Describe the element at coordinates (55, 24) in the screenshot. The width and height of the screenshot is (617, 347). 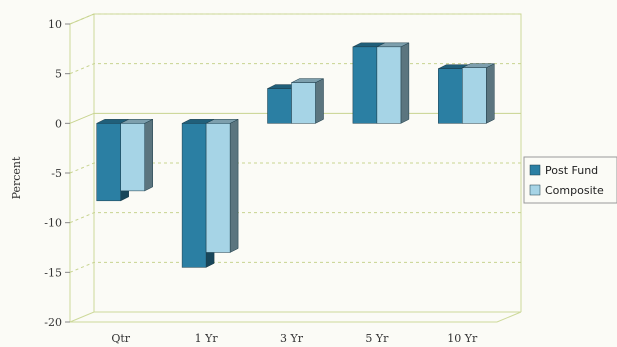
I see `y-tick-label: 10` at that location.